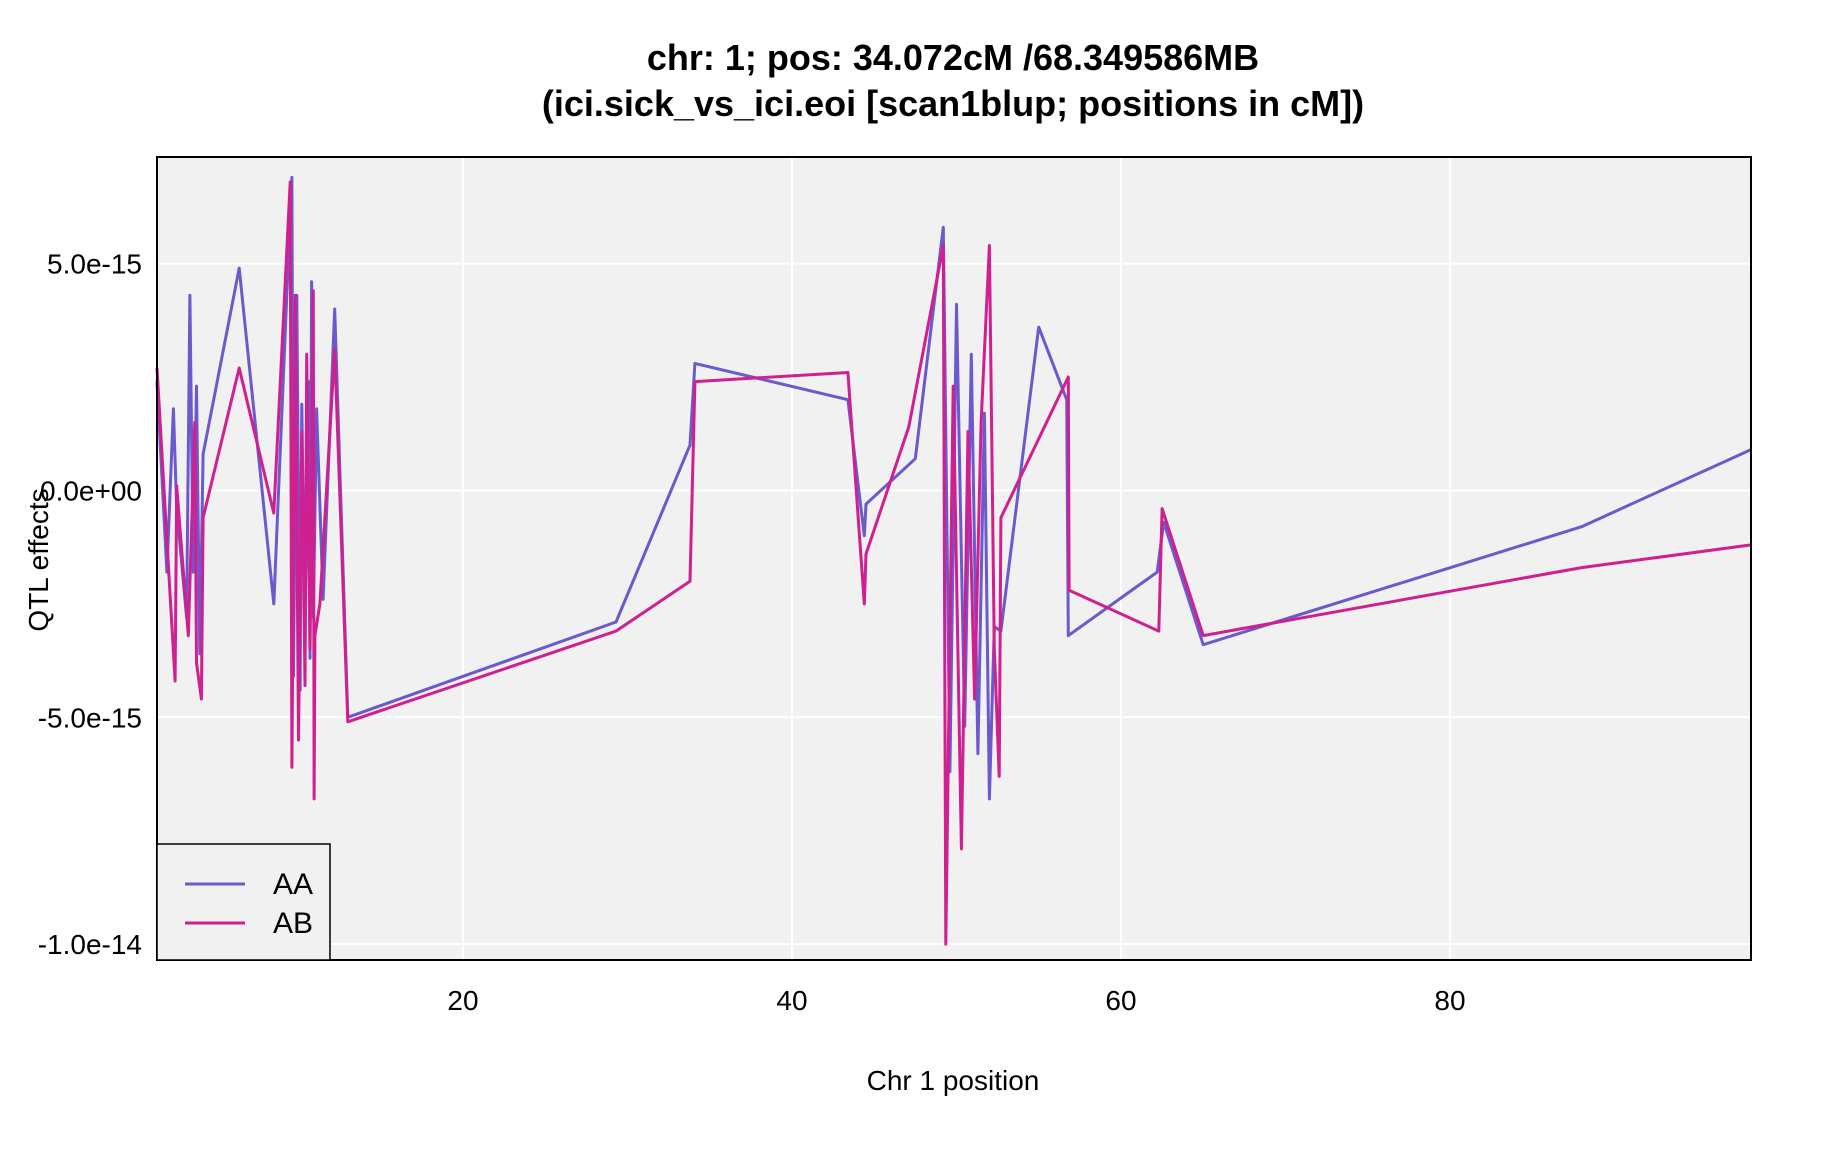 This screenshot has width=1824, height=1152. I want to click on chart-title: chr: 1; pos: 34.072cM /68.349586MB, so click(953, 57).